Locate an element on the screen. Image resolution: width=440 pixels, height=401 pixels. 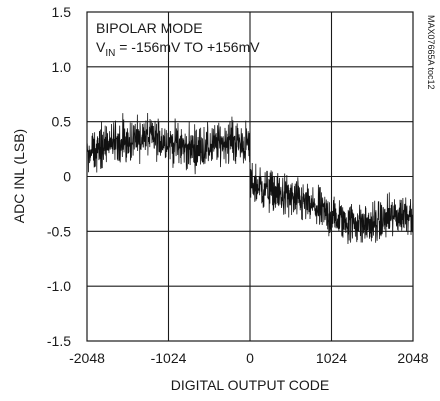
vin-annotation: VIN = -156mV TO +156mV is located at coordinates (178, 49).